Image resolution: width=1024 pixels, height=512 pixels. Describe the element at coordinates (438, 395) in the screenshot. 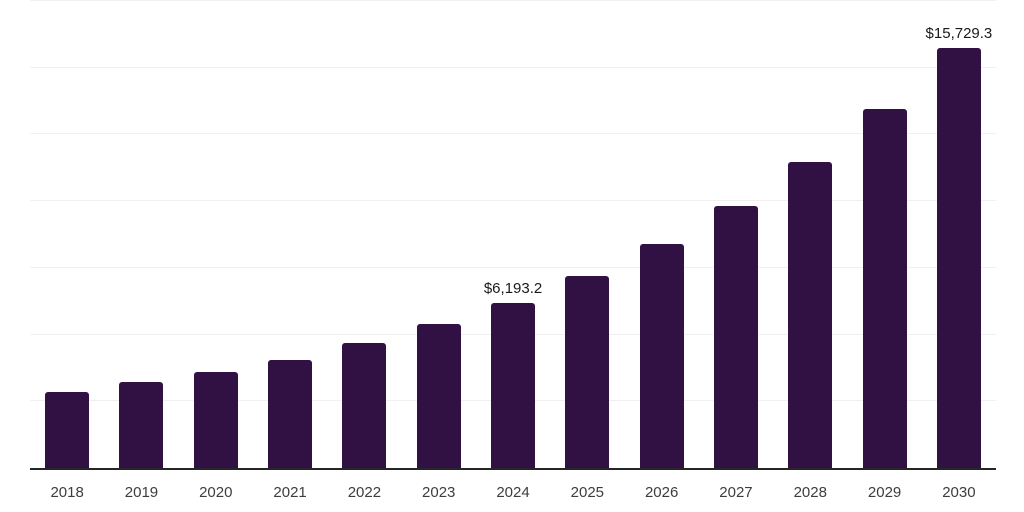

I see `bar-2023` at that location.